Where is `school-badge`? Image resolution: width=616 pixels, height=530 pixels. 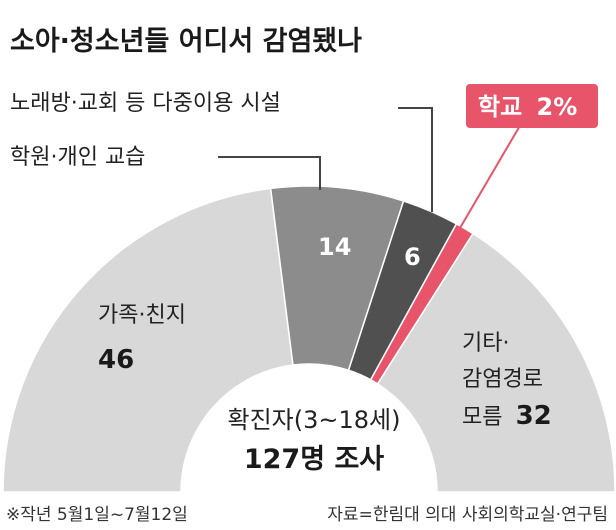
school-badge is located at coordinates (532, 106).